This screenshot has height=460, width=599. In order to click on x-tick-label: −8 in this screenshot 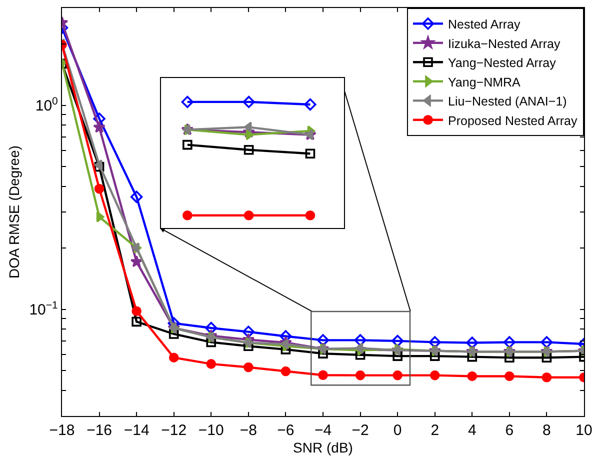, I will do `click(248, 431)`.